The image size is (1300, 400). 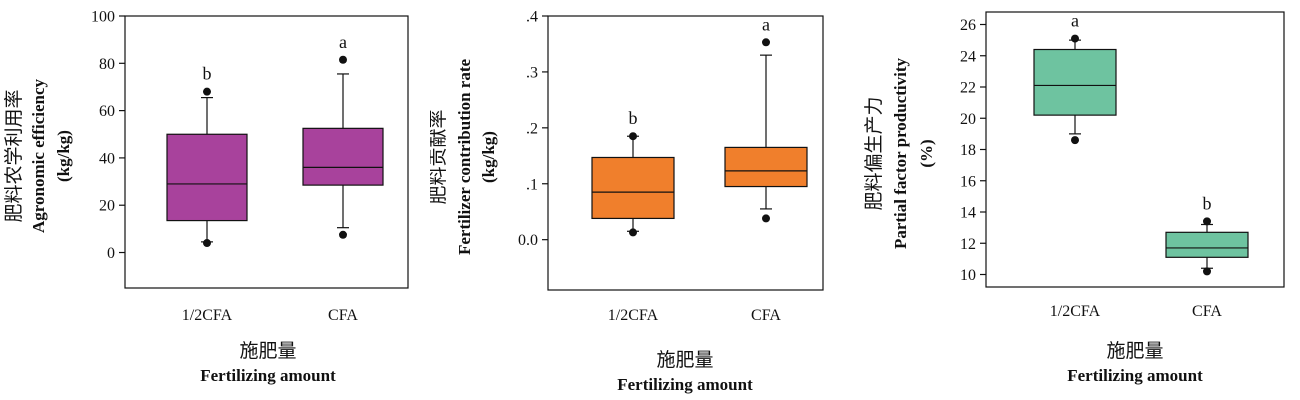 What do you see at coordinates (968, 213) in the screenshot?
I see `y-tick-label: 14` at bounding box center [968, 213].